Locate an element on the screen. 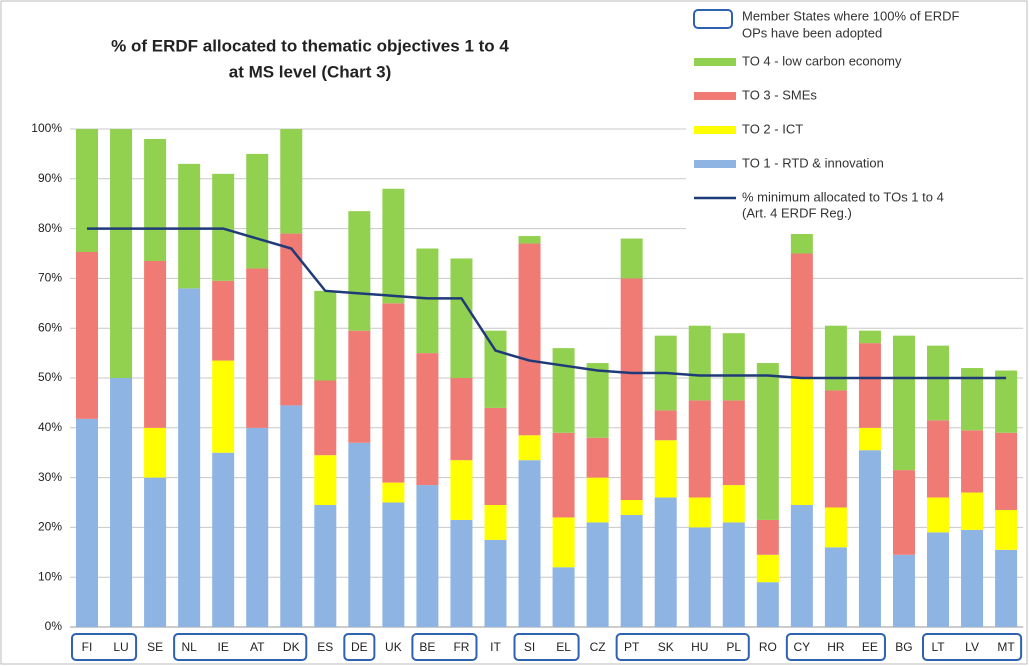 The image size is (1029, 666). legend-label: TO 3 - SMEs is located at coordinates (779, 94).